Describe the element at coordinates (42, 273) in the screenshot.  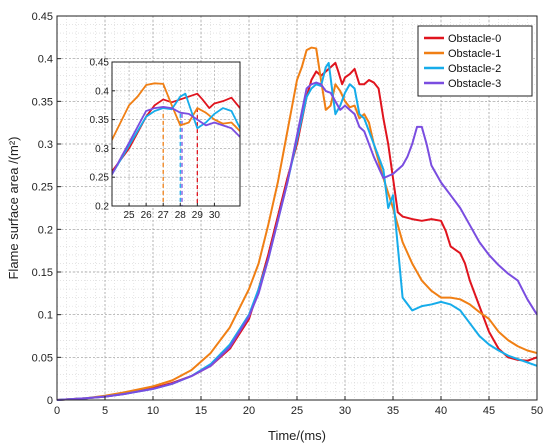
I see `y-tick-label: 0.15` at that location.